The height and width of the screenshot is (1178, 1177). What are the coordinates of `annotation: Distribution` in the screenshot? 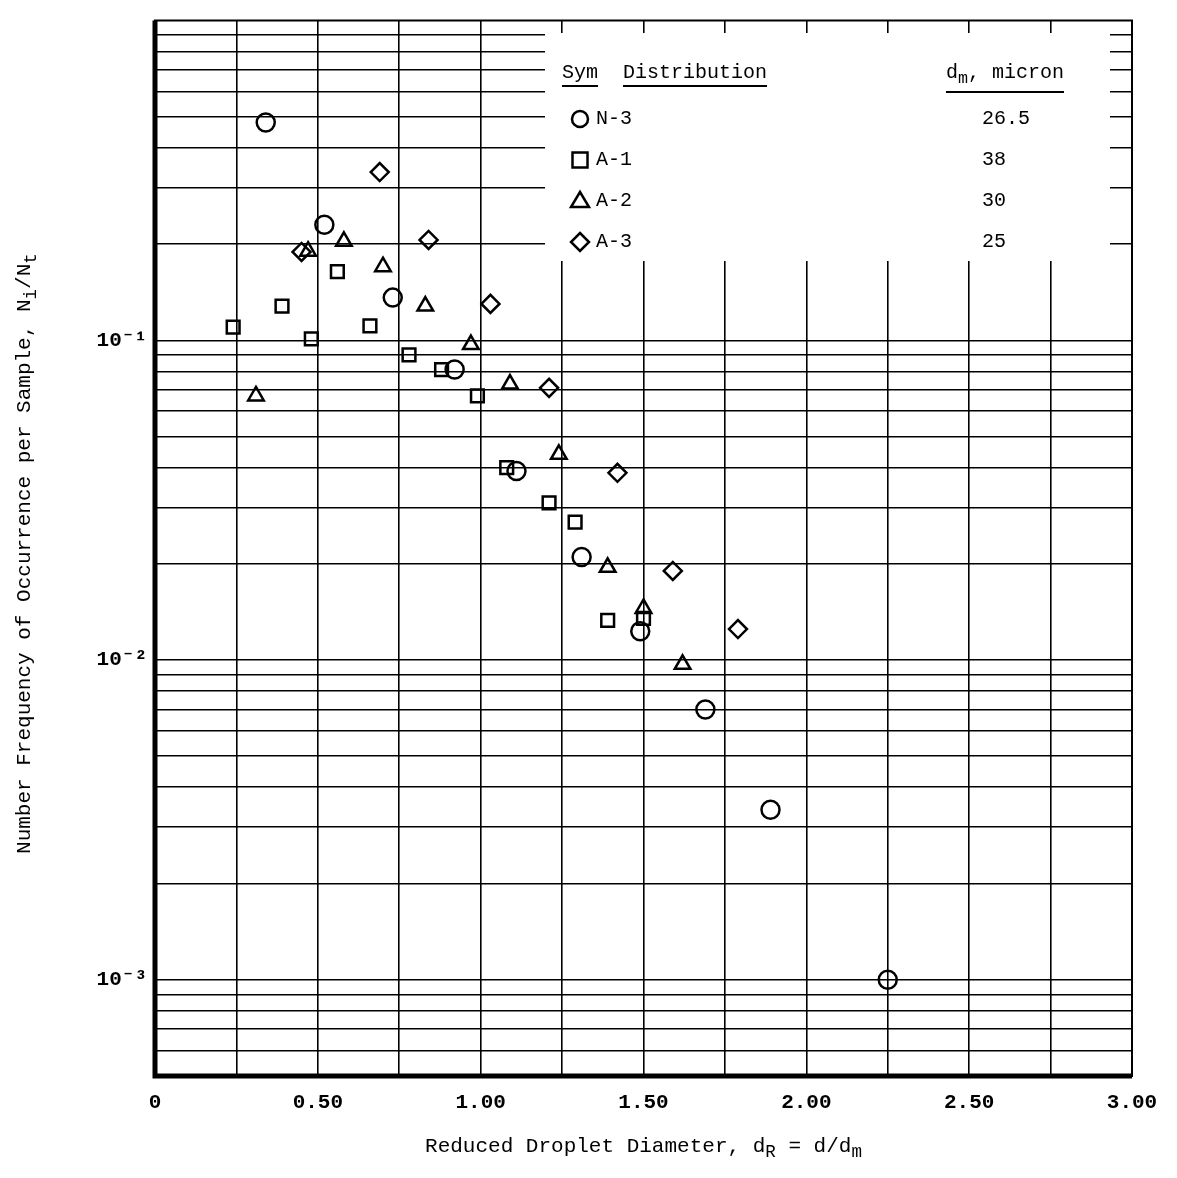 It's located at (695, 73).